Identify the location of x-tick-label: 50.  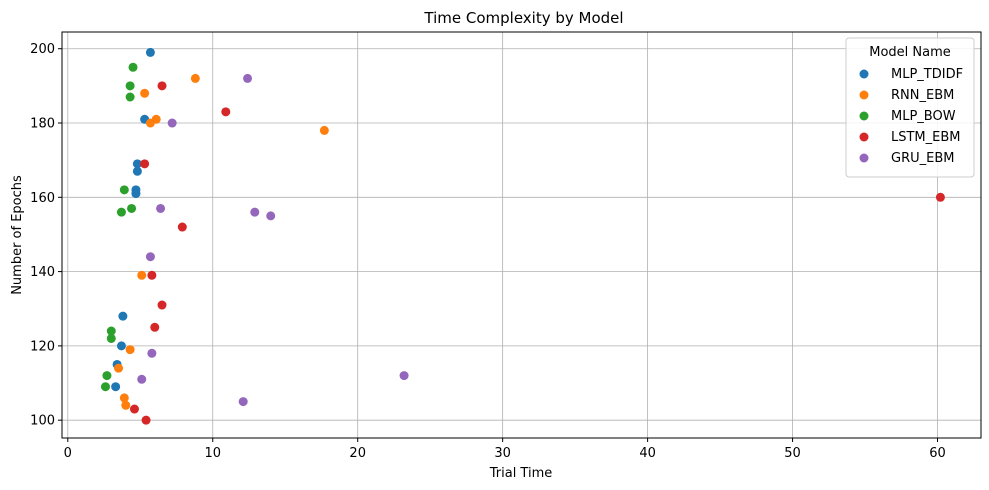
(792, 453).